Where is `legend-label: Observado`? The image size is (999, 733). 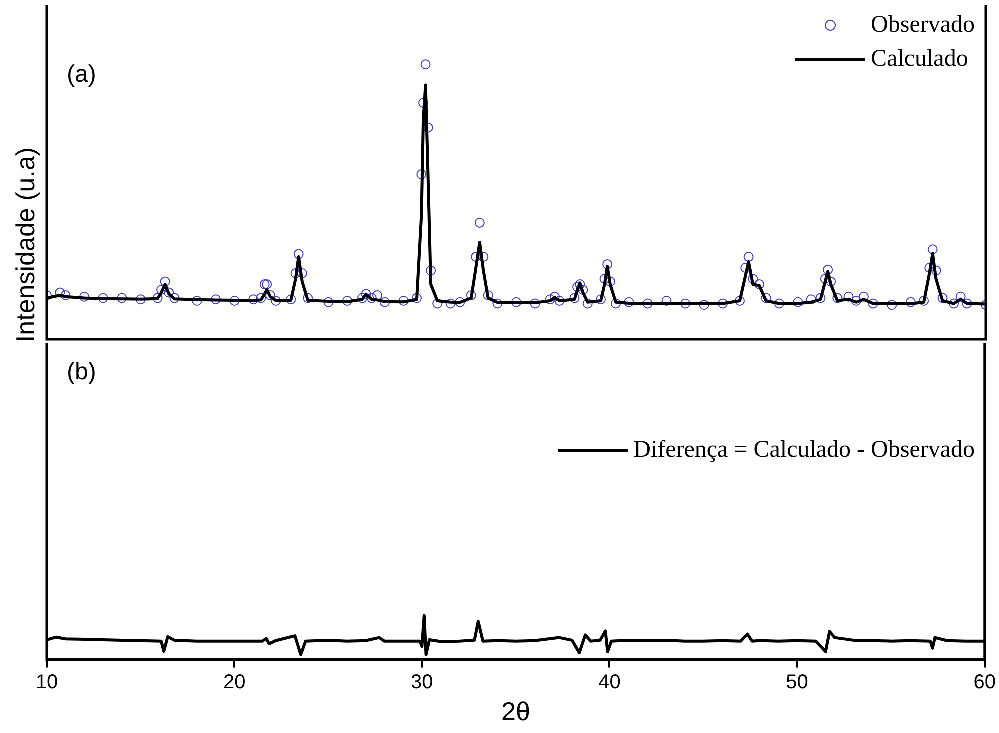
legend-label: Observado is located at coordinates (923, 25).